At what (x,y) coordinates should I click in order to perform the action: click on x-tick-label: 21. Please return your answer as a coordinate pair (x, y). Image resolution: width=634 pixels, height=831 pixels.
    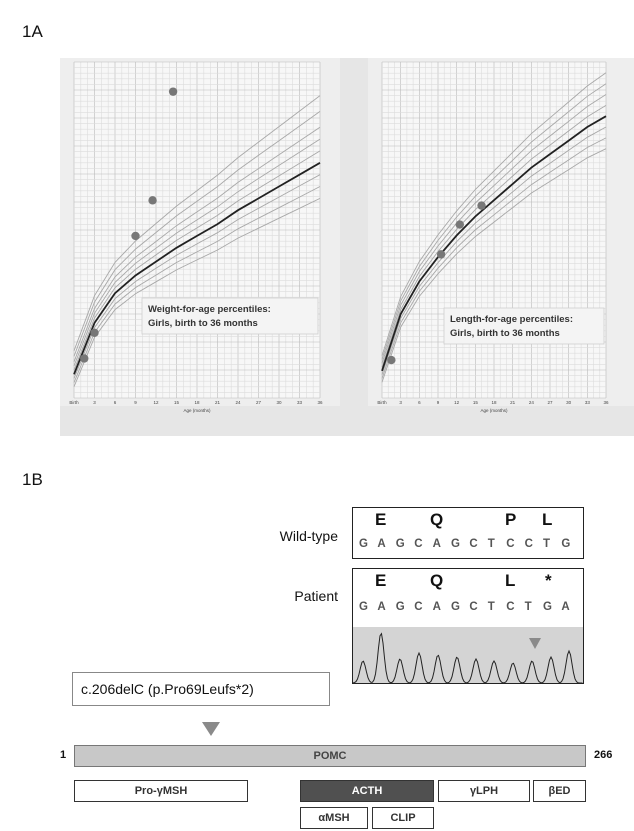
    Looking at the image, I should click on (218, 402).